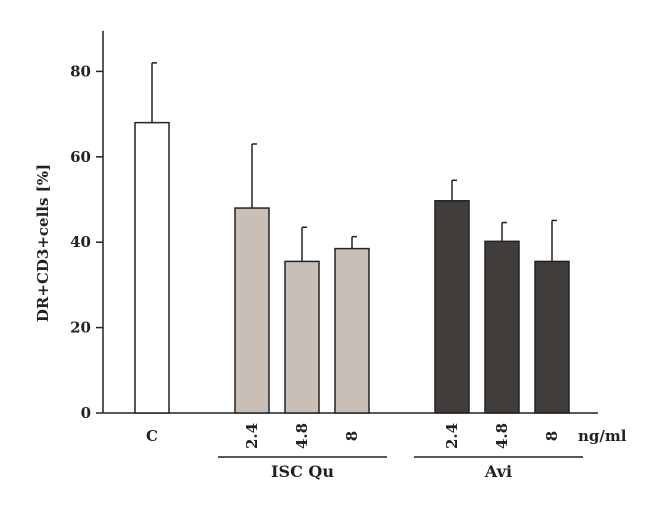  I want to click on x-tick-labels: C 2.4 4.8 8 2.4 4.8 8, so click(353, 436).